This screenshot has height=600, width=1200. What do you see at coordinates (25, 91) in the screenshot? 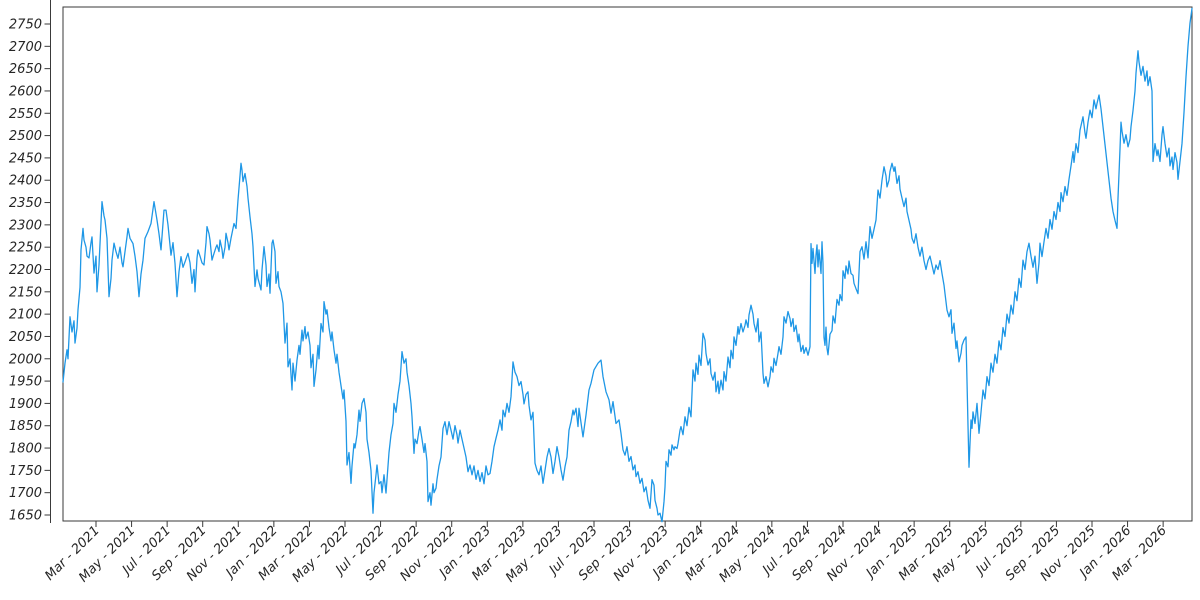
I see `y-tick-label: 2600` at bounding box center [25, 91].